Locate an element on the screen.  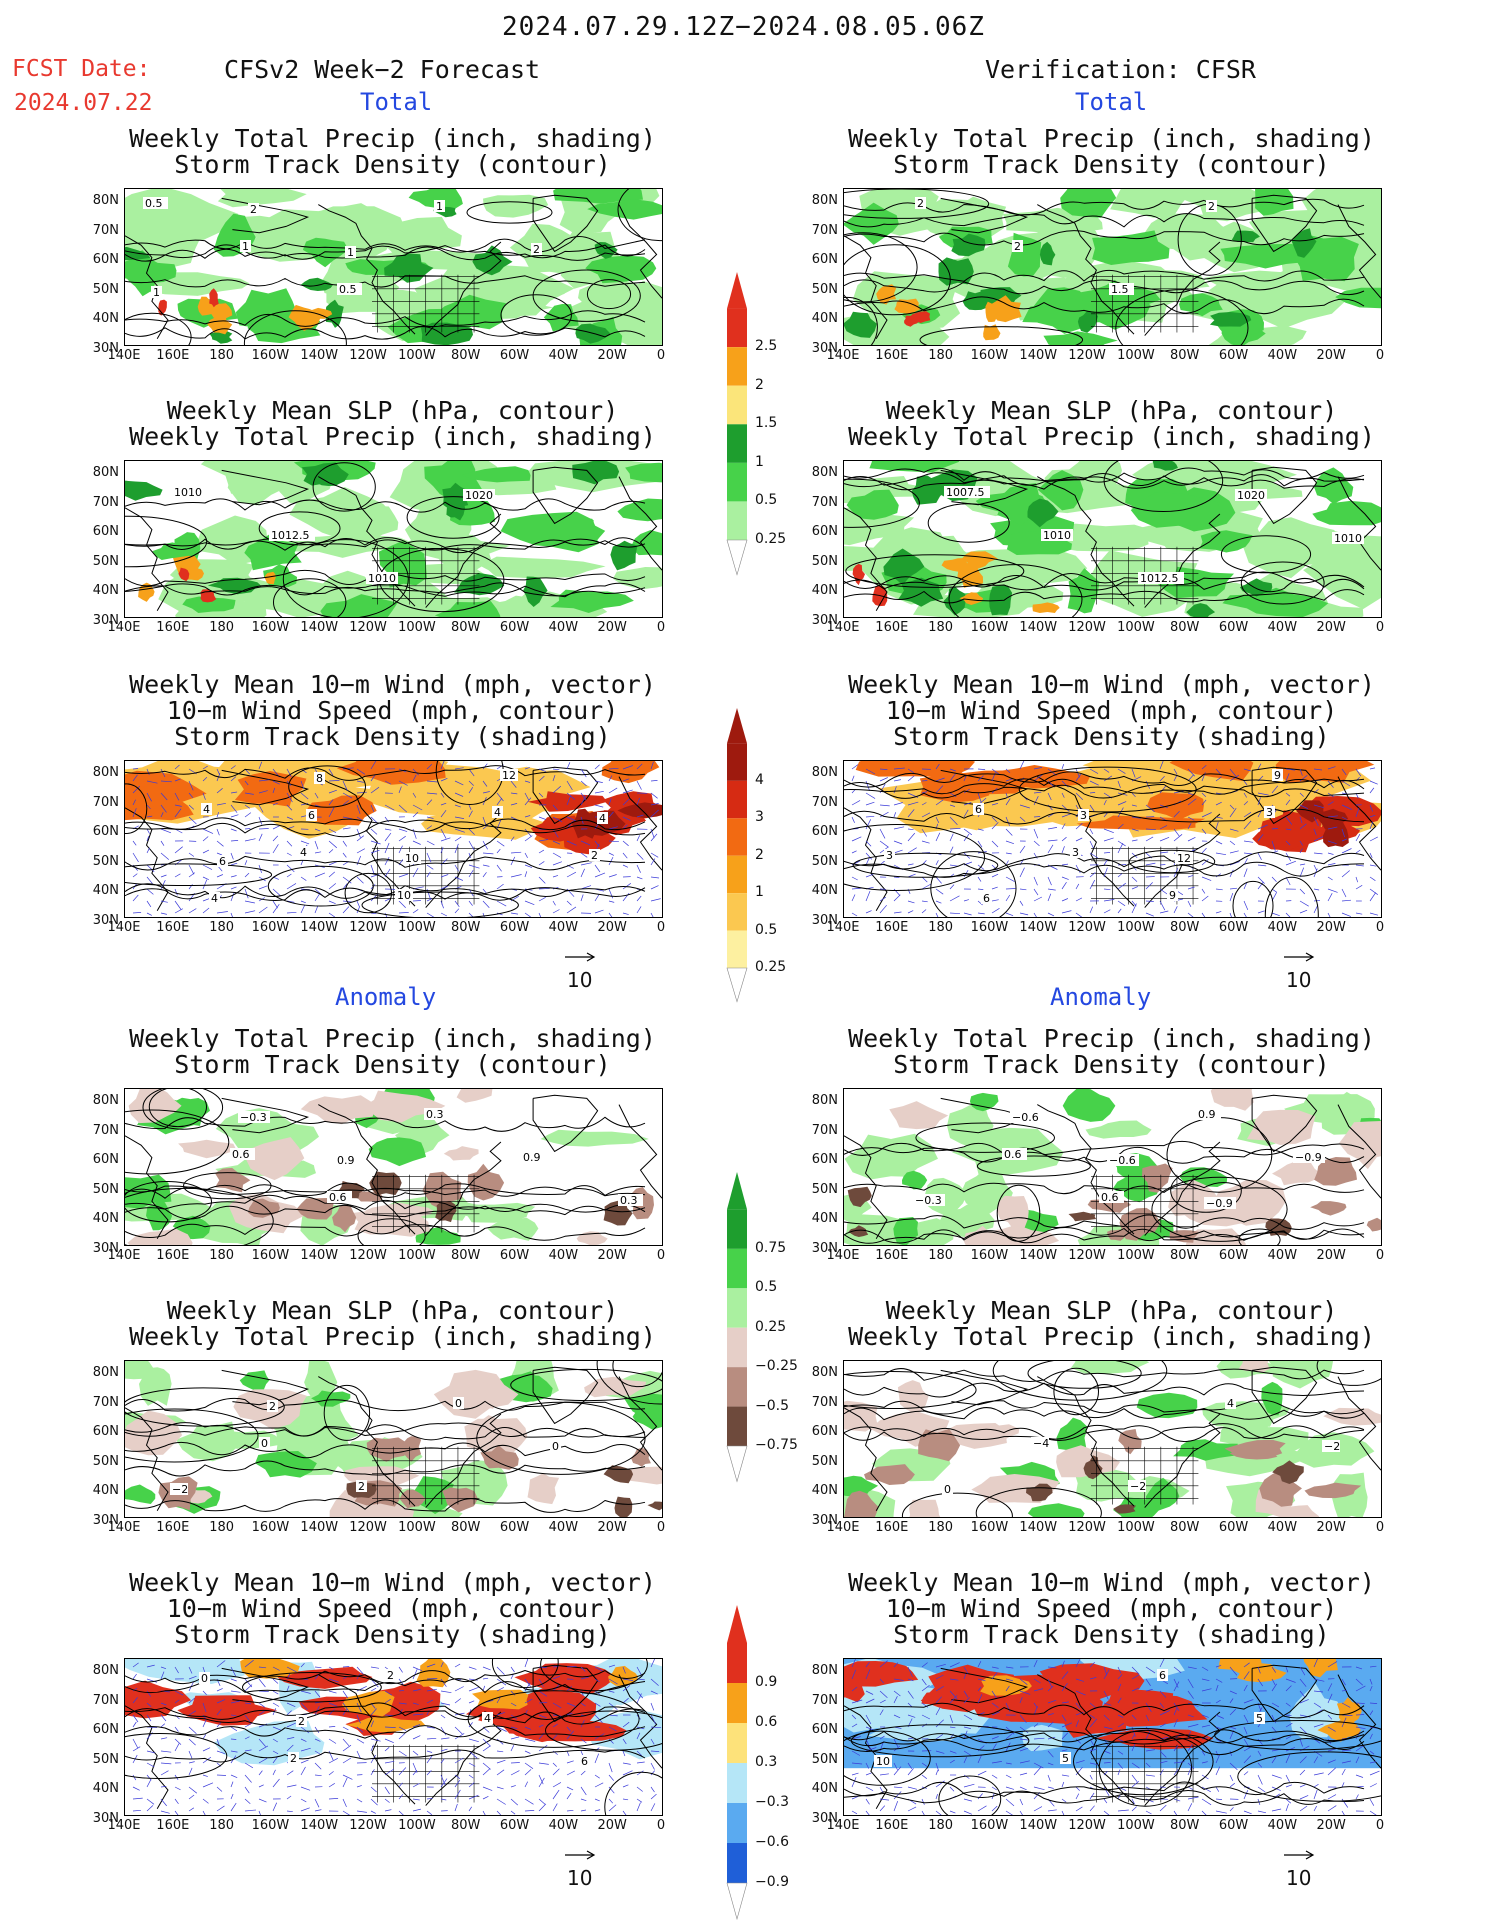
lat-label: 50N is located at coordinates (101, 1759).